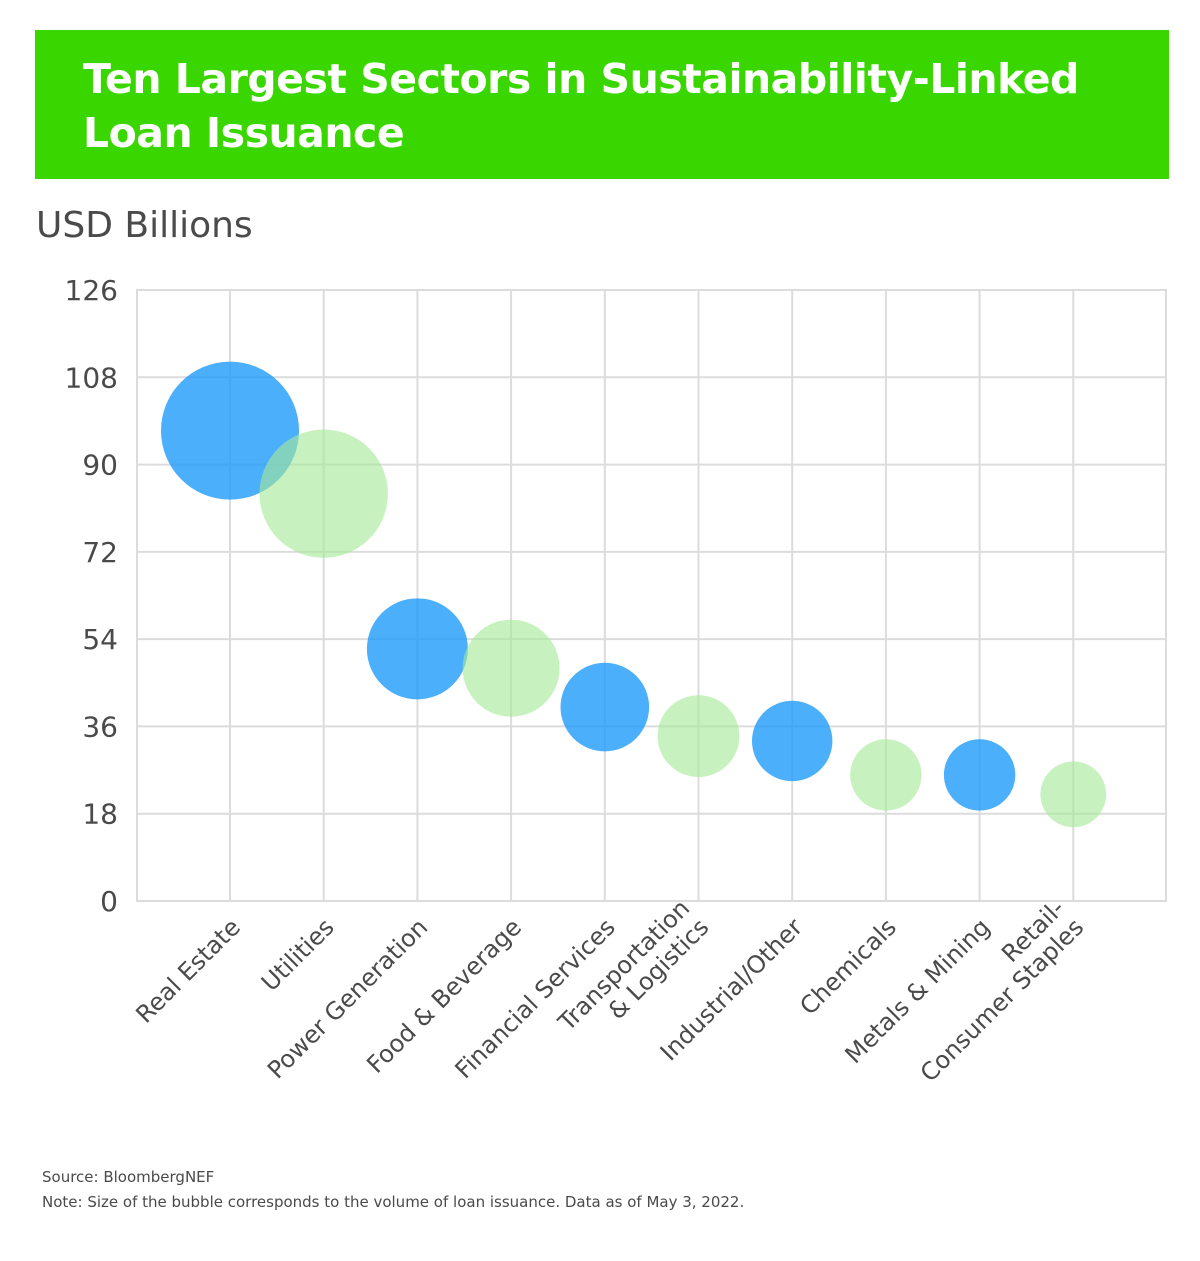  Describe the element at coordinates (511, 668) in the screenshot. I see `bubble-food-beverage` at that location.